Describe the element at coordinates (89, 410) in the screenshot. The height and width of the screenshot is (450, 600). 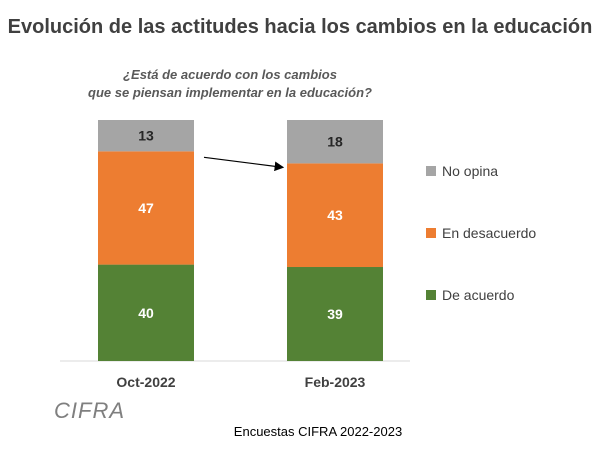
I see `cifra-logo: CIFRA` at that location.